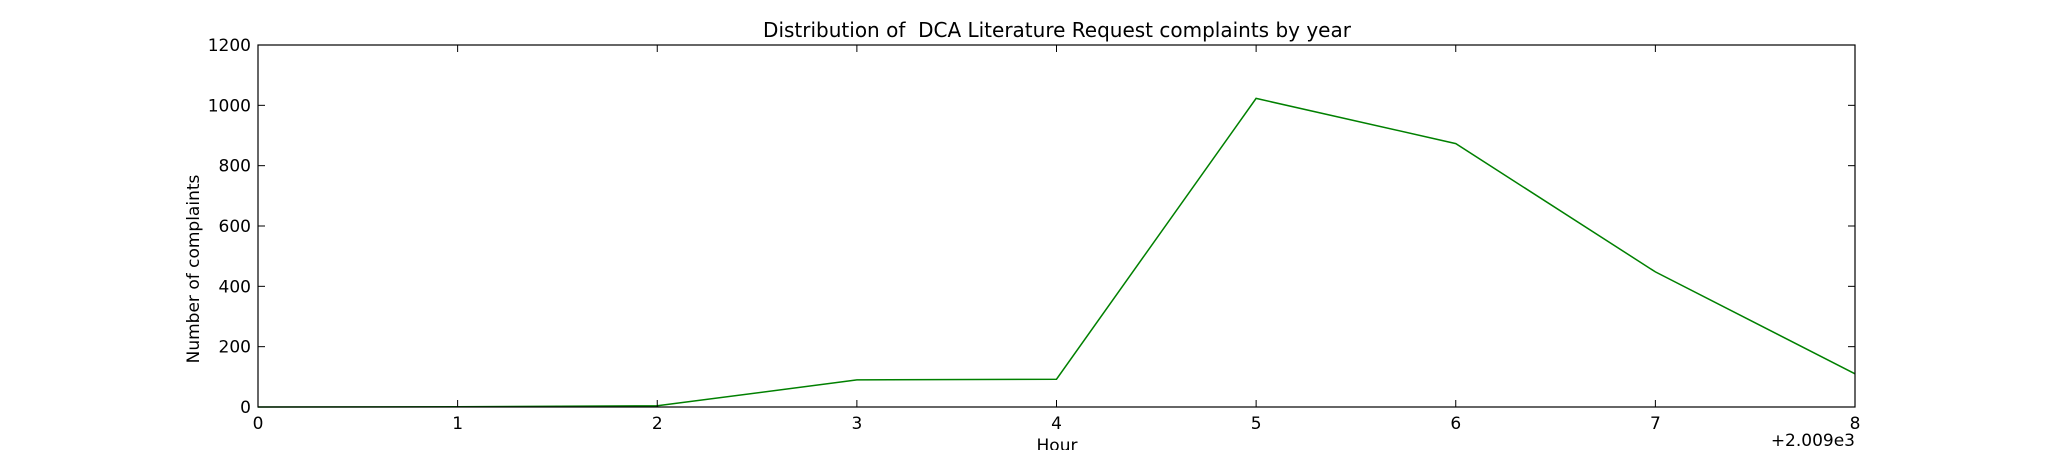 This screenshot has height=450, width=2050. What do you see at coordinates (457, 424) in the screenshot?
I see `x-tick-label: 1` at bounding box center [457, 424].